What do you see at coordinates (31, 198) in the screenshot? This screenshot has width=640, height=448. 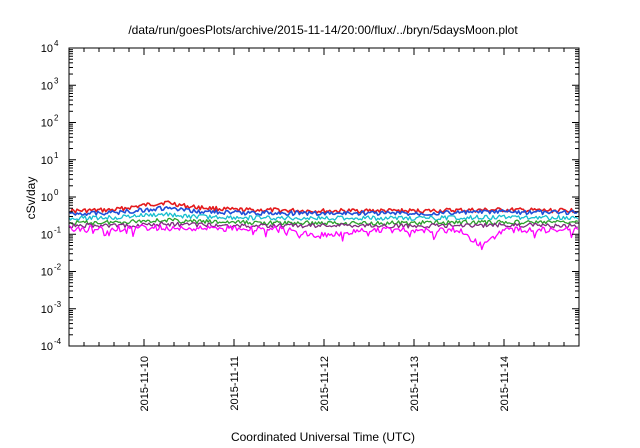 I see `y-axis-label: cSv/day` at bounding box center [31, 198].